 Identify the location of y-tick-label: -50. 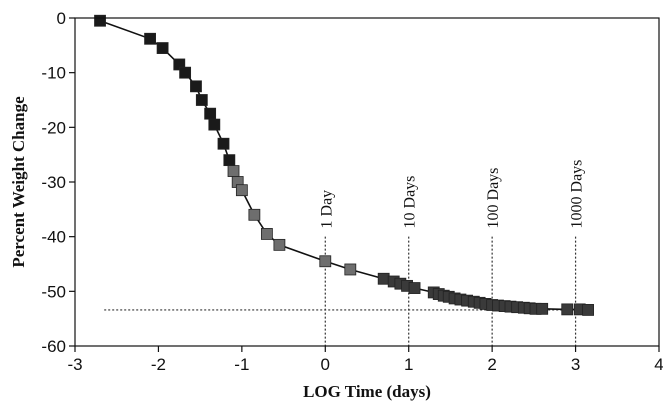
(53, 291).